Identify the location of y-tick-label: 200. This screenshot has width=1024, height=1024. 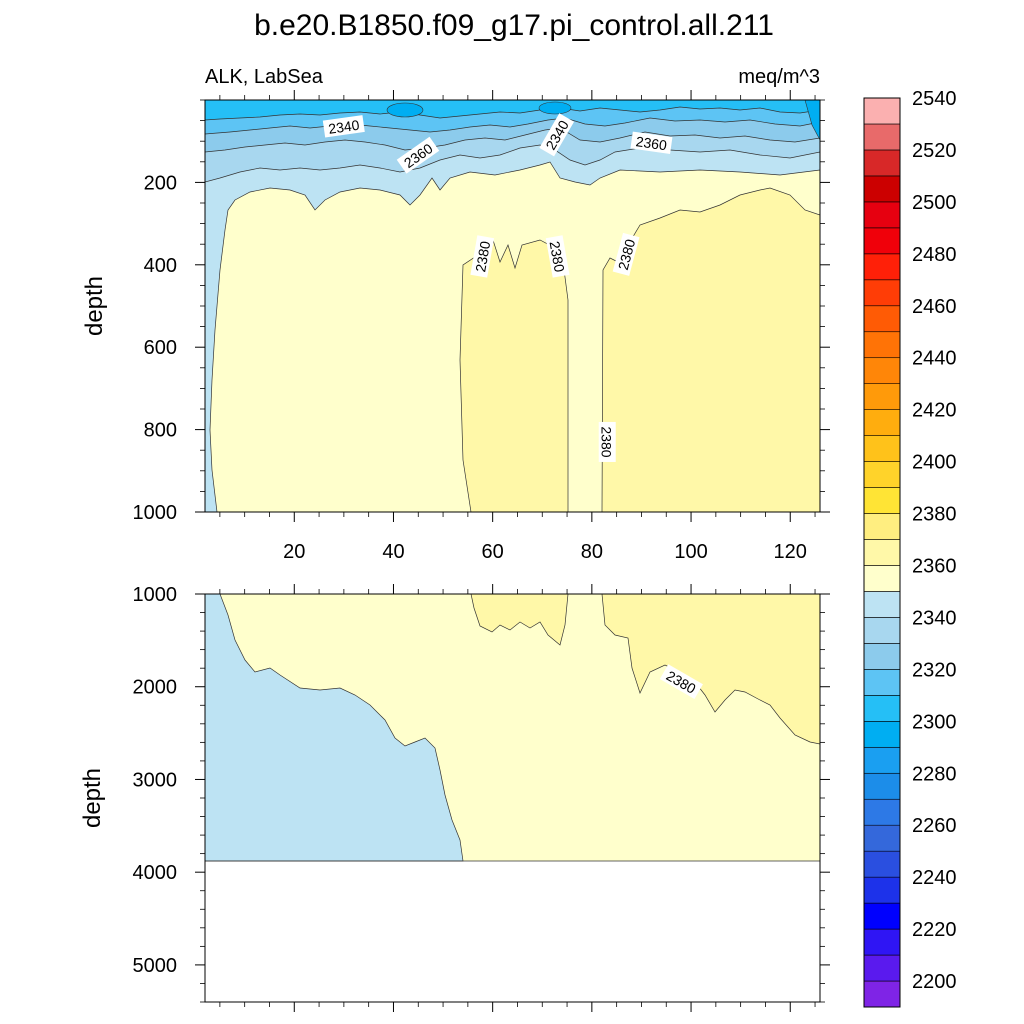
(160, 183).